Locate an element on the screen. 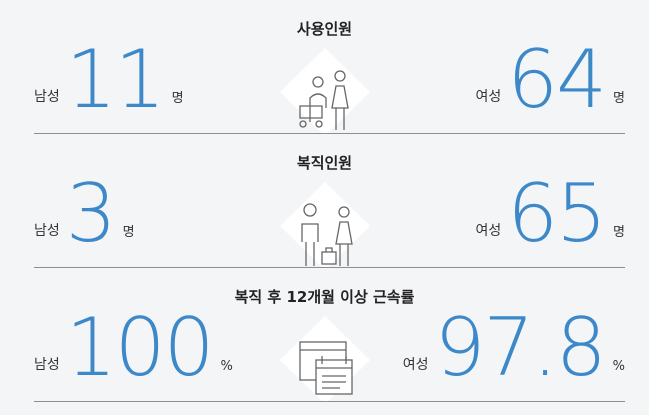 This screenshot has height=415, width=649. value: 11 is located at coordinates (115, 79).